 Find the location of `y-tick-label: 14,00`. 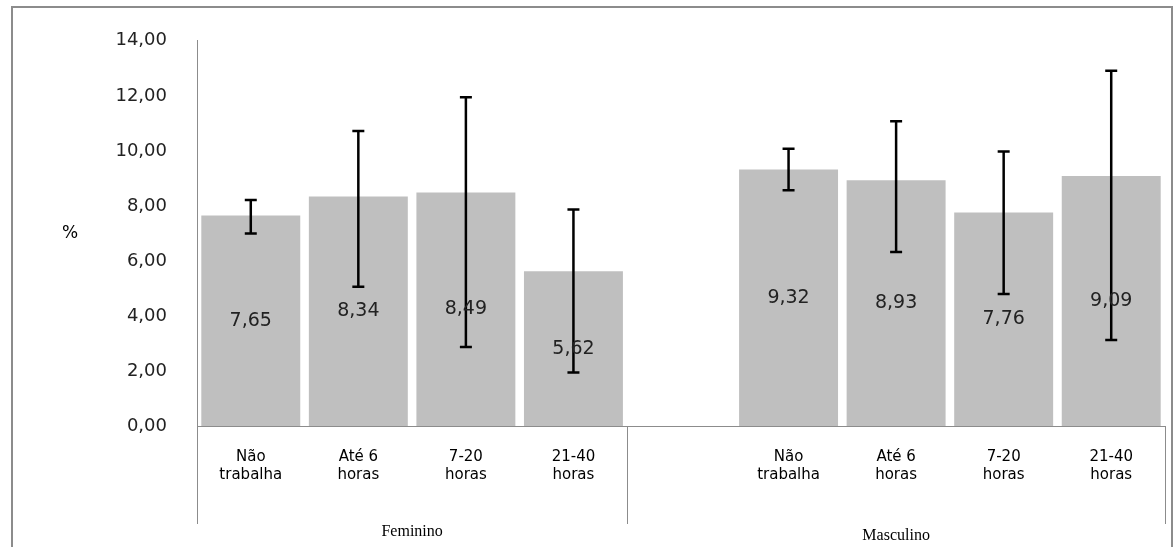

y-tick-label: 14,00 is located at coordinates (141, 39).